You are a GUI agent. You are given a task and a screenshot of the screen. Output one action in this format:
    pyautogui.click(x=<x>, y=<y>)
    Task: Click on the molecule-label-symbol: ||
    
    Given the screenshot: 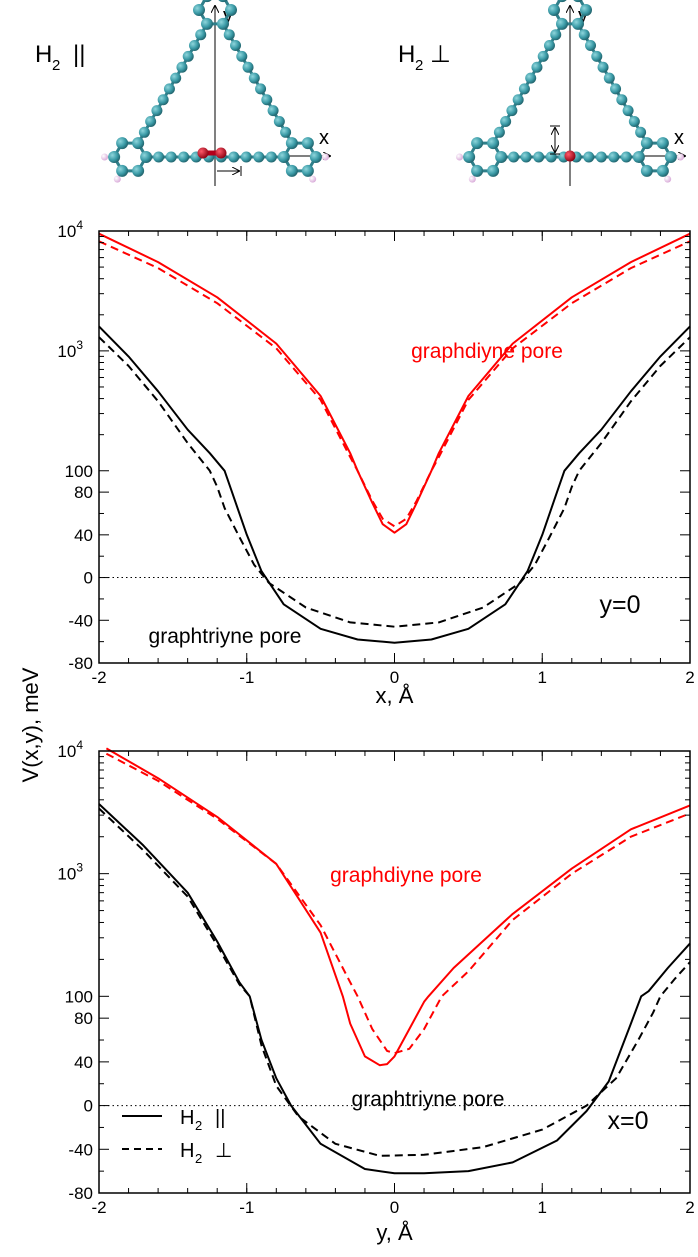 What is the action you would take?
    pyautogui.click(x=79, y=54)
    